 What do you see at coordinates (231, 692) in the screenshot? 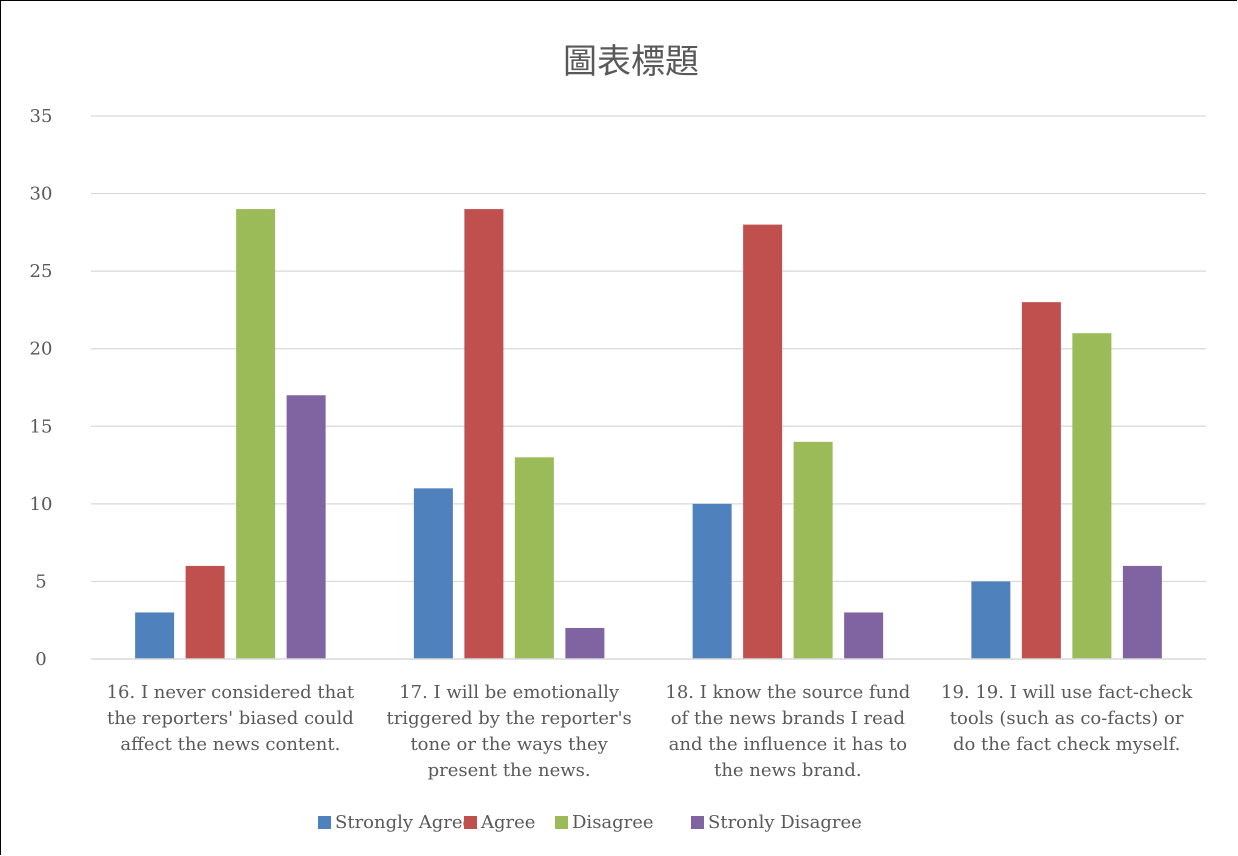
I see `x-category-label: 16. I never considered that` at bounding box center [231, 692].